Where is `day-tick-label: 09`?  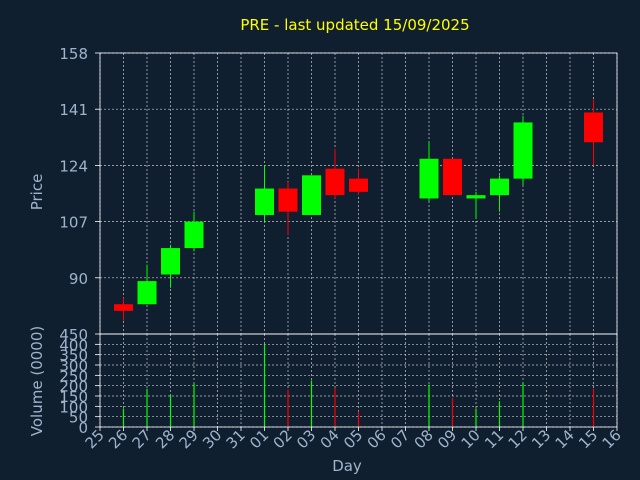
day-tick-label: 09 is located at coordinates (447, 439).